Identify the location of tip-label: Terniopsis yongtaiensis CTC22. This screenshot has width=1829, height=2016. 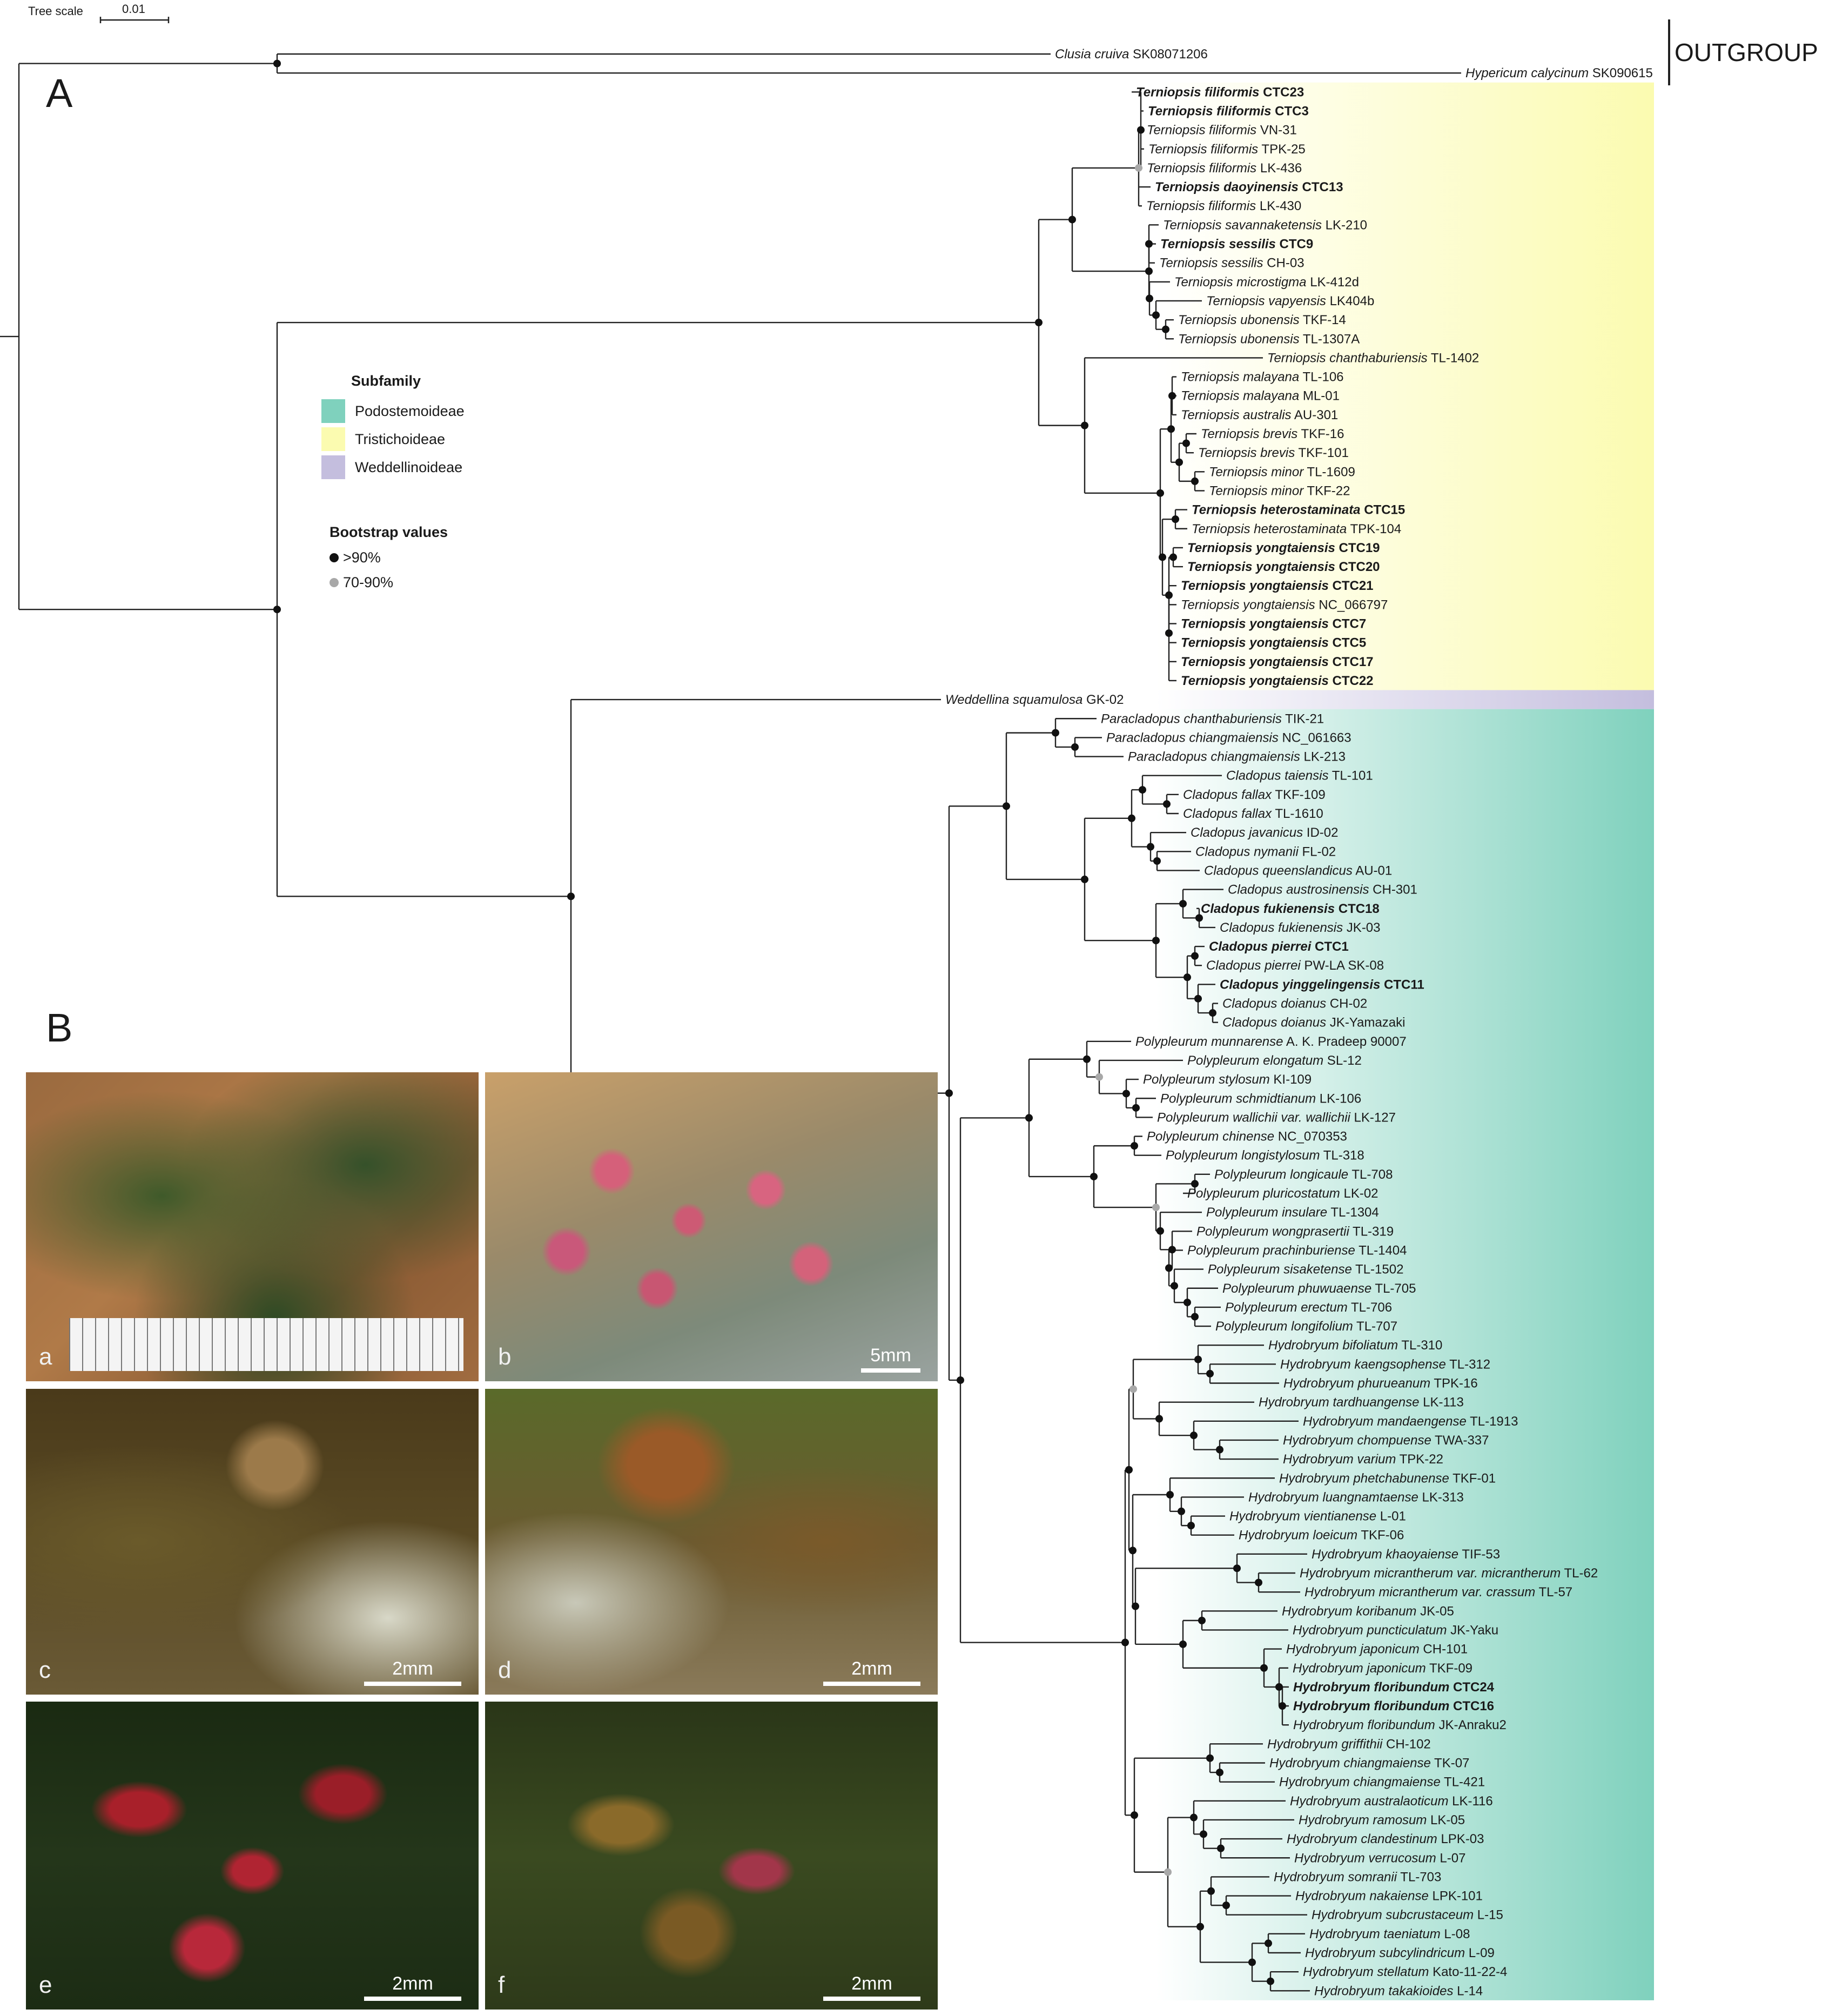
(1277, 681).